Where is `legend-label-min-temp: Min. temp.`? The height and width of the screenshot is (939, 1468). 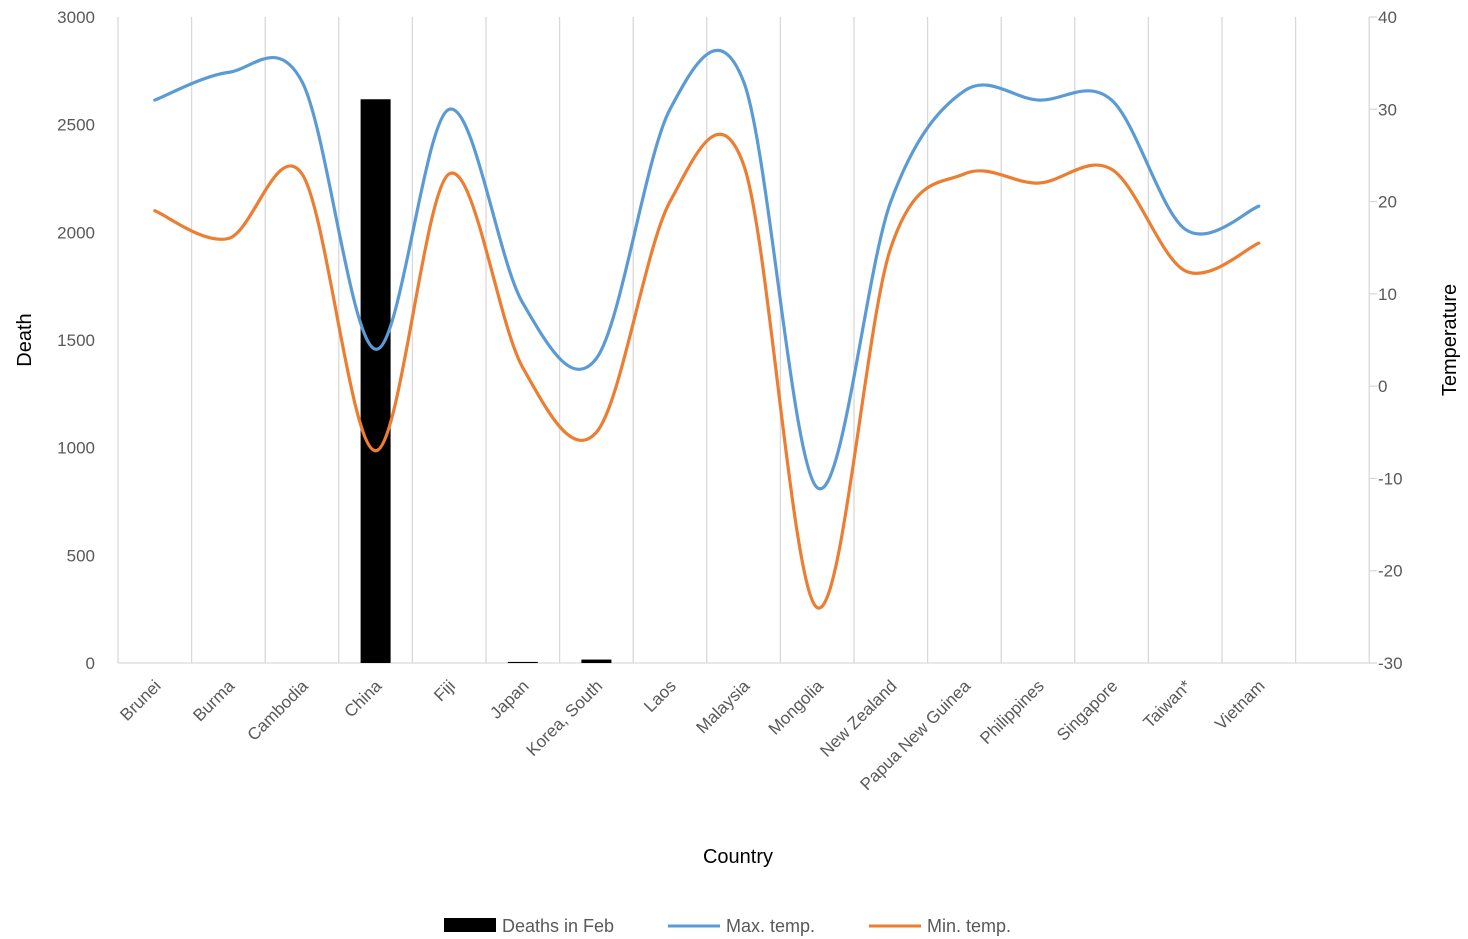 legend-label-min-temp: Min. temp. is located at coordinates (969, 926).